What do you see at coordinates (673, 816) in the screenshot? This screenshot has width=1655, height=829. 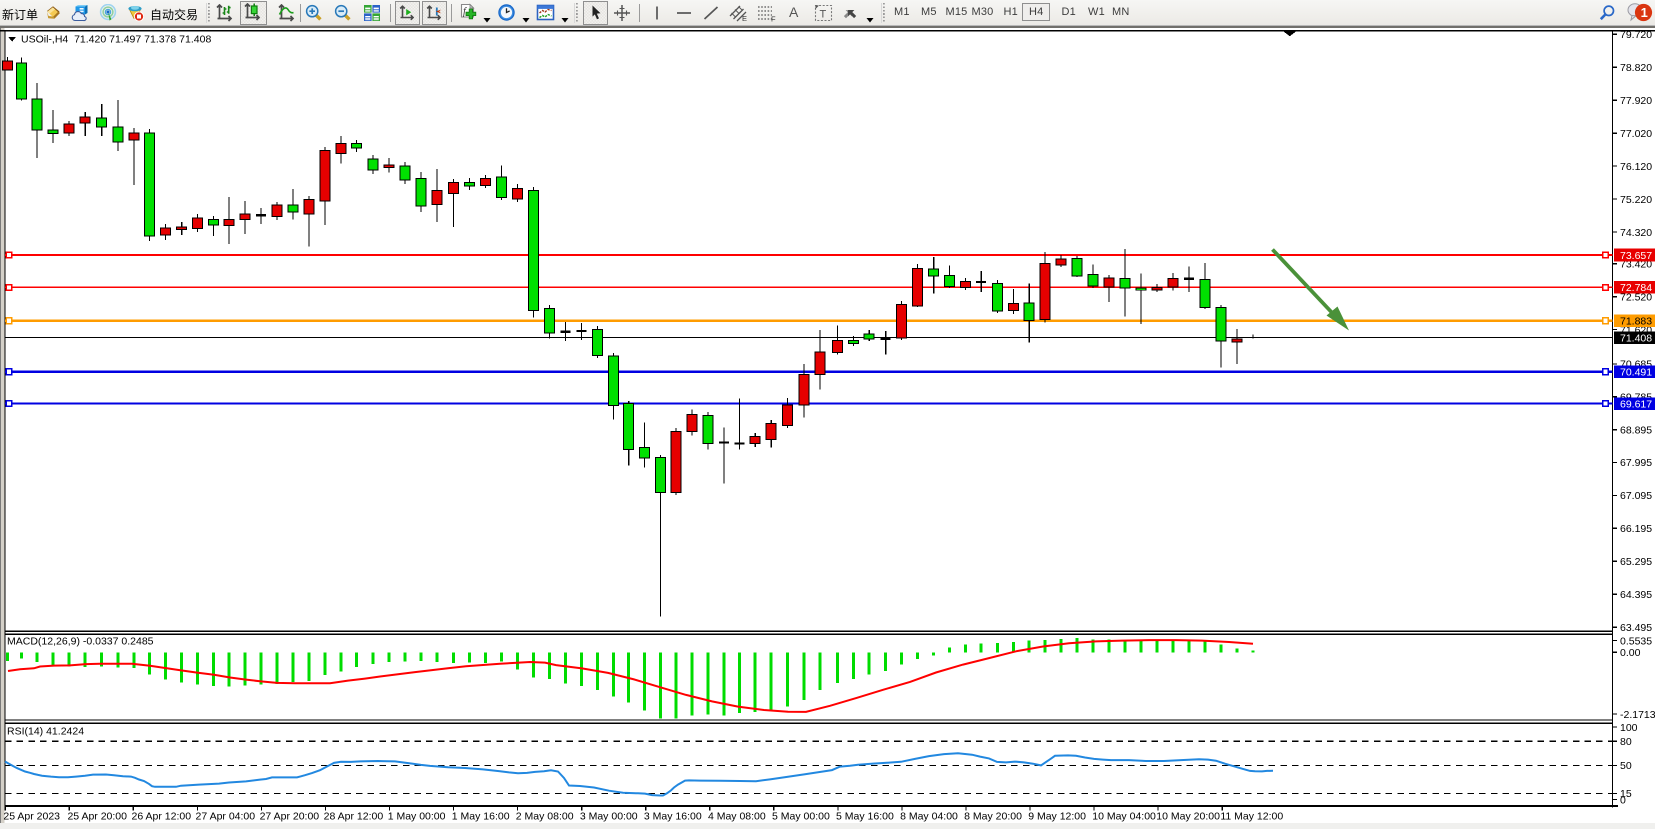 I see `svg-text: 3 May 16:00` at bounding box center [673, 816].